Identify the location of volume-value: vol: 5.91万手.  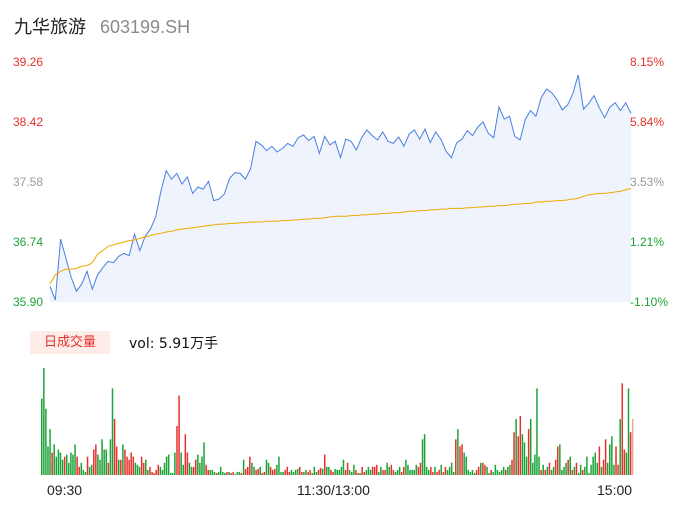
(174, 344).